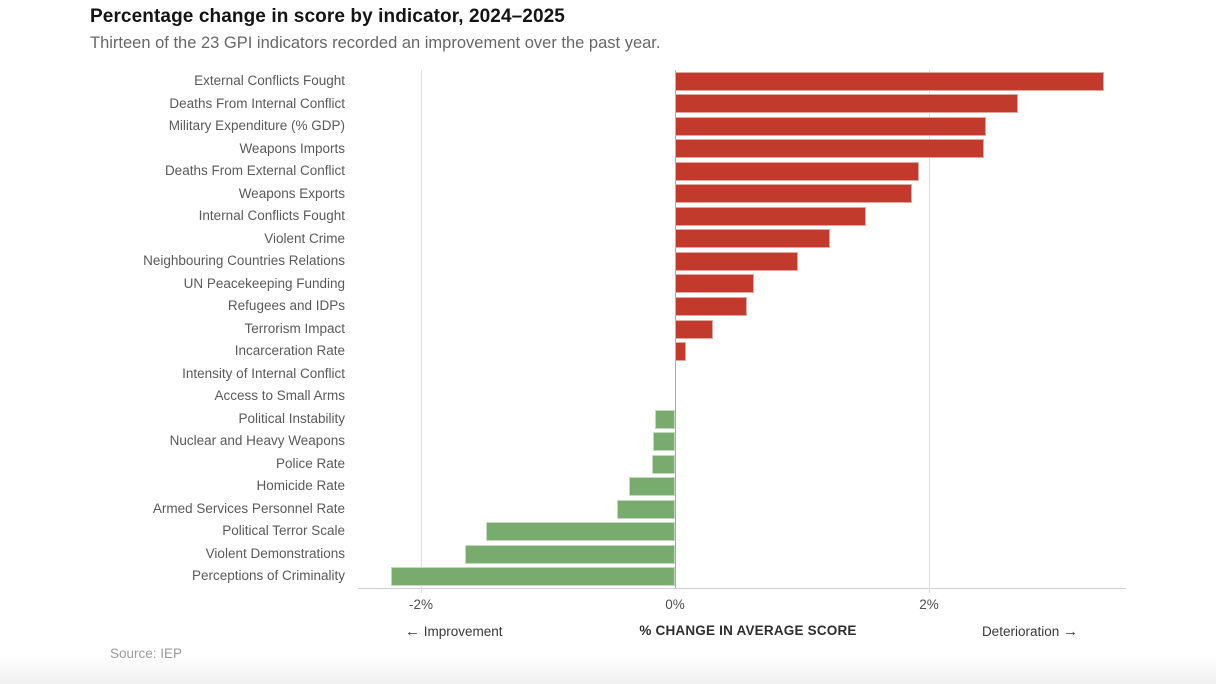 The image size is (1216, 684). Describe the element at coordinates (257, 441) in the screenshot. I see `category-label: Nuclear and Heavy Weapons` at that location.